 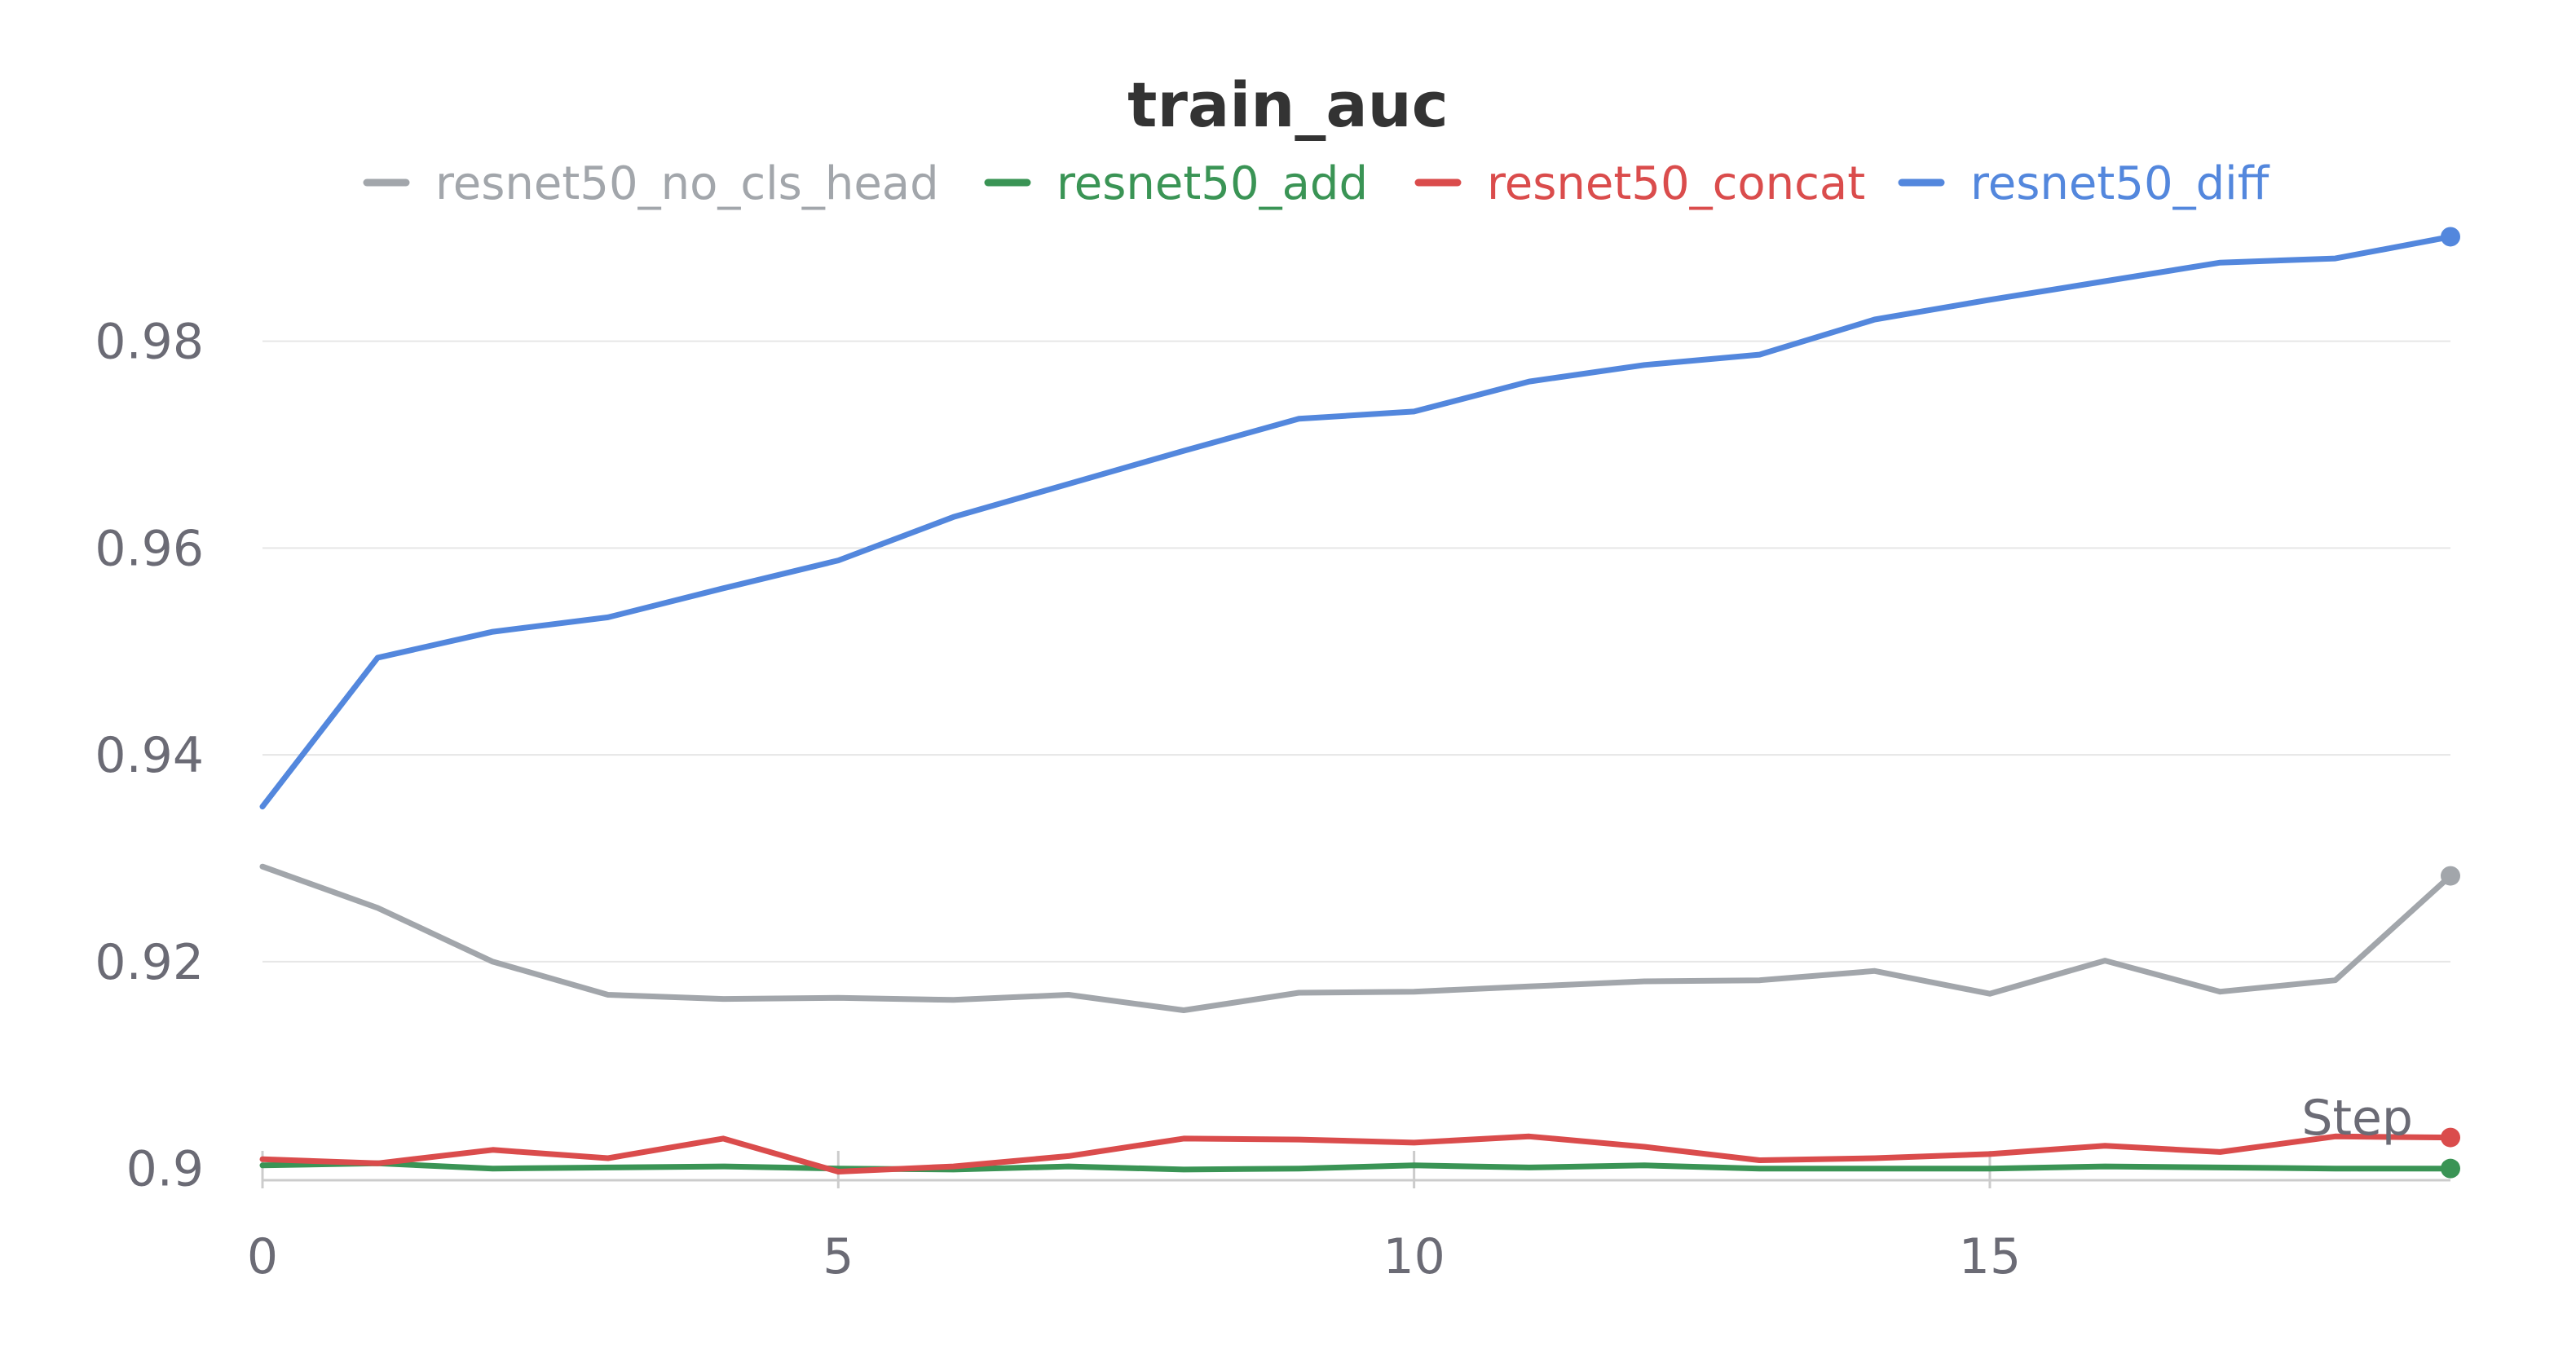 I want to click on y-tick-label: 0.96, so click(x=149, y=548).